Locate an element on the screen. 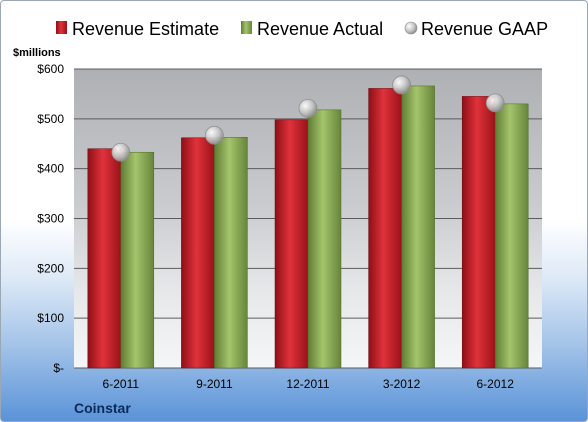  y-tick-label: $- is located at coordinates (58, 368).